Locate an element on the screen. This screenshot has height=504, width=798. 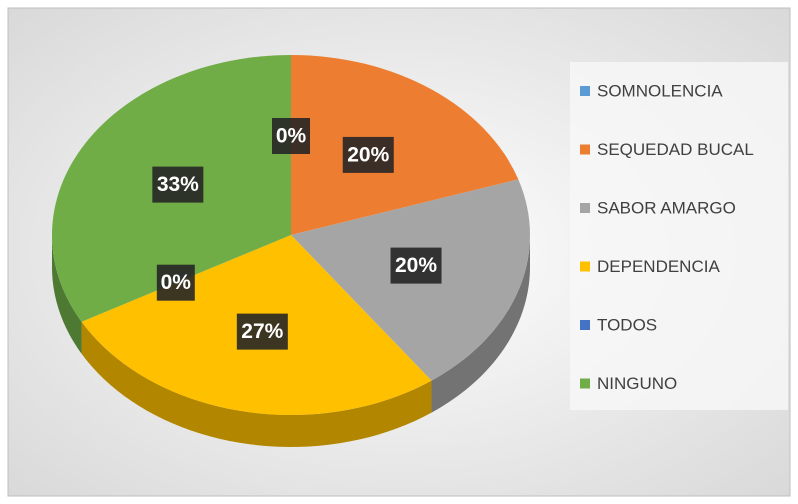
legend-label: NINGUNO is located at coordinates (637, 383).